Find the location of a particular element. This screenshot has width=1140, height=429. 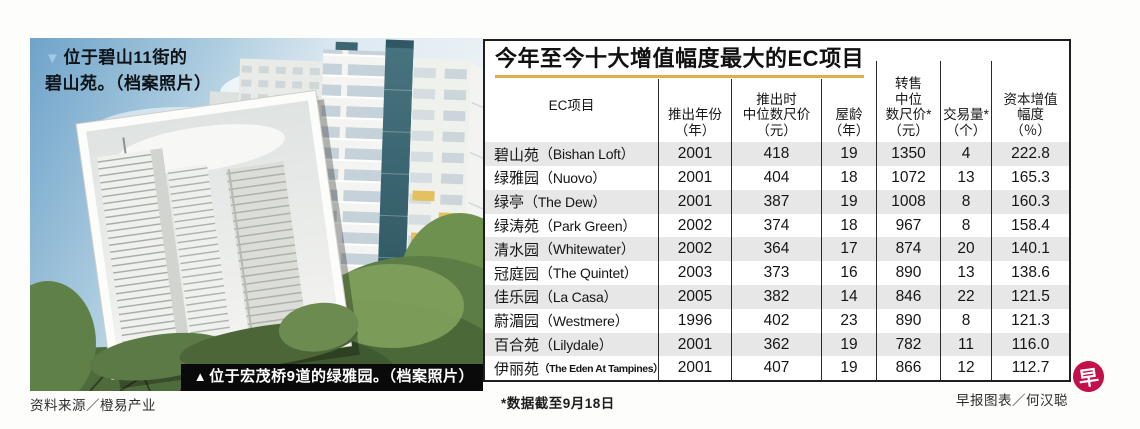

col-header-volume: 交易量* （个） is located at coordinates (965, 102).